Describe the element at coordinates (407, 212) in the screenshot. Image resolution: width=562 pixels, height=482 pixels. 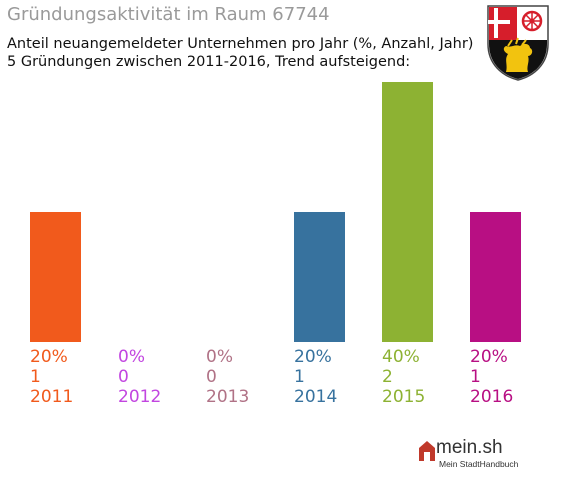
I see `bar-2015` at that location.